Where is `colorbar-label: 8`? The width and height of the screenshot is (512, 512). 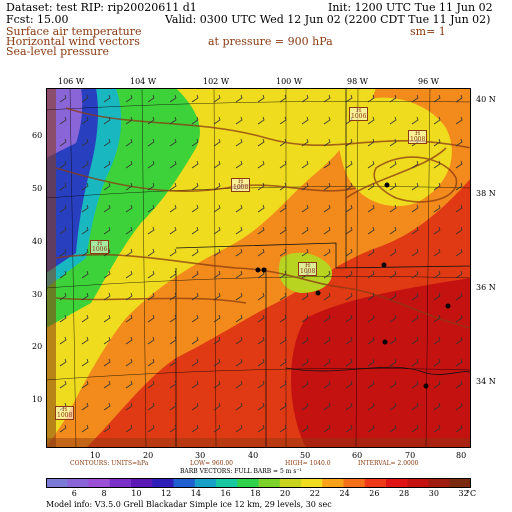
colorbar-label: 8 is located at coordinates (104, 493).